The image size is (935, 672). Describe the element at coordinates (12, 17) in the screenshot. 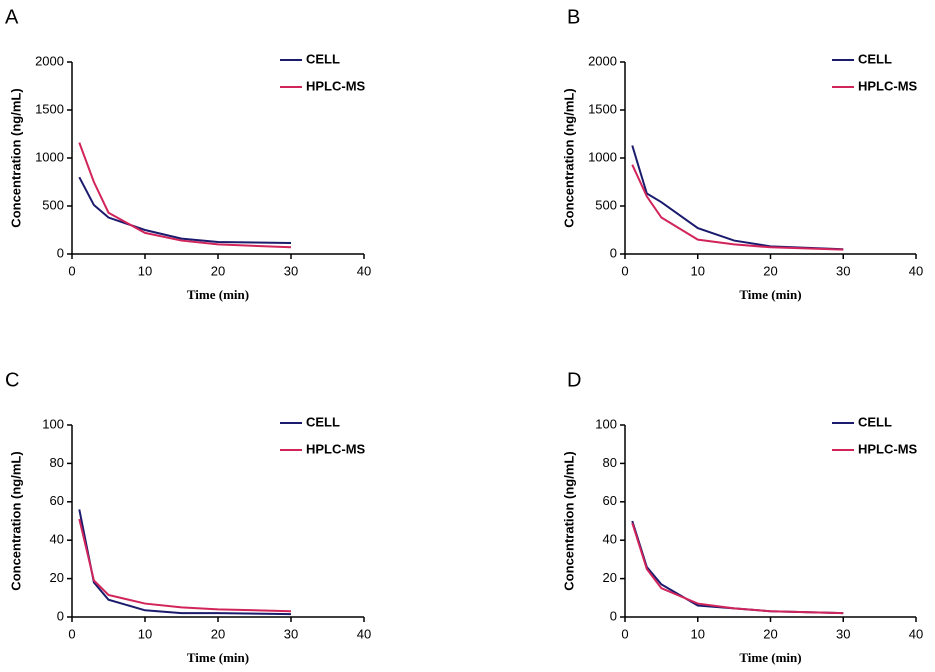

I see `panel-label: A` at that location.